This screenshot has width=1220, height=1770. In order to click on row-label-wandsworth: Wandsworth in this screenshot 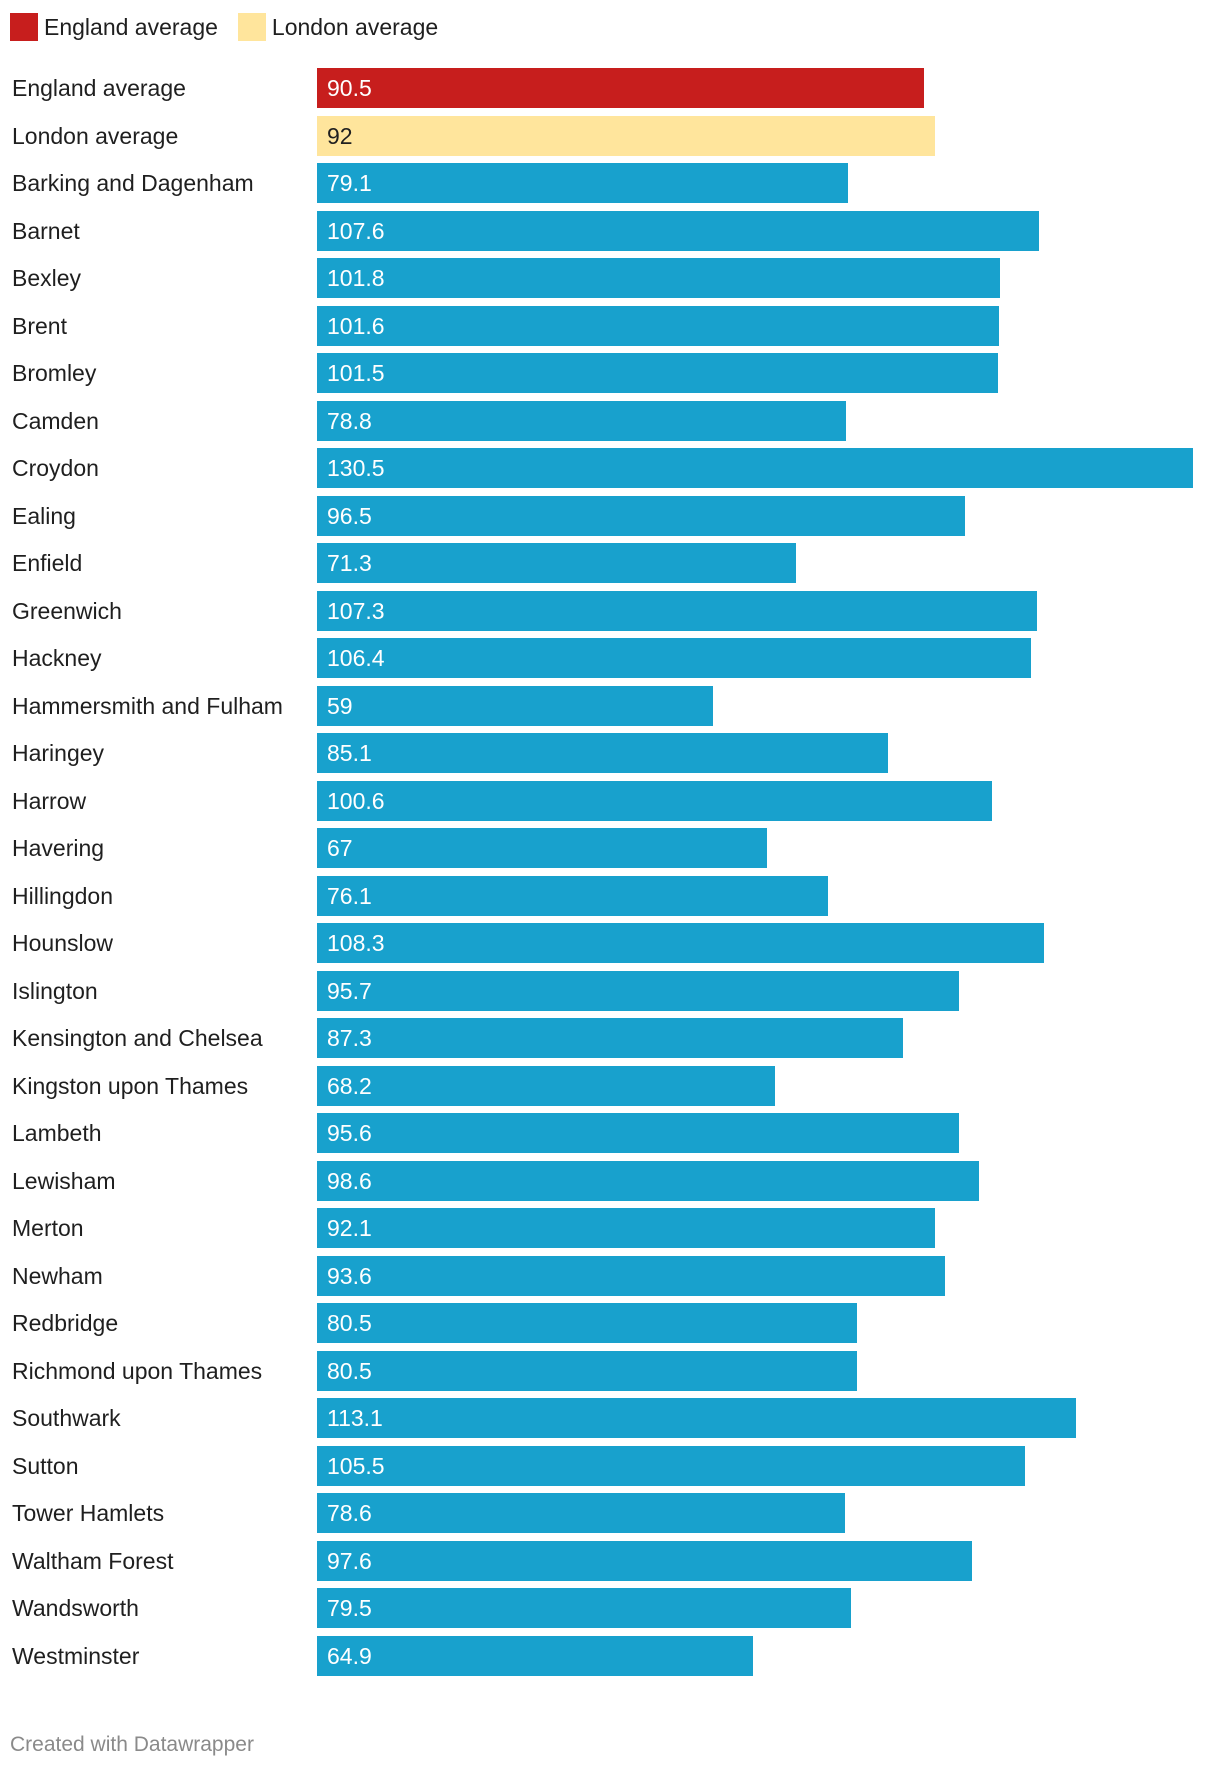, I will do `click(75, 1608)`.